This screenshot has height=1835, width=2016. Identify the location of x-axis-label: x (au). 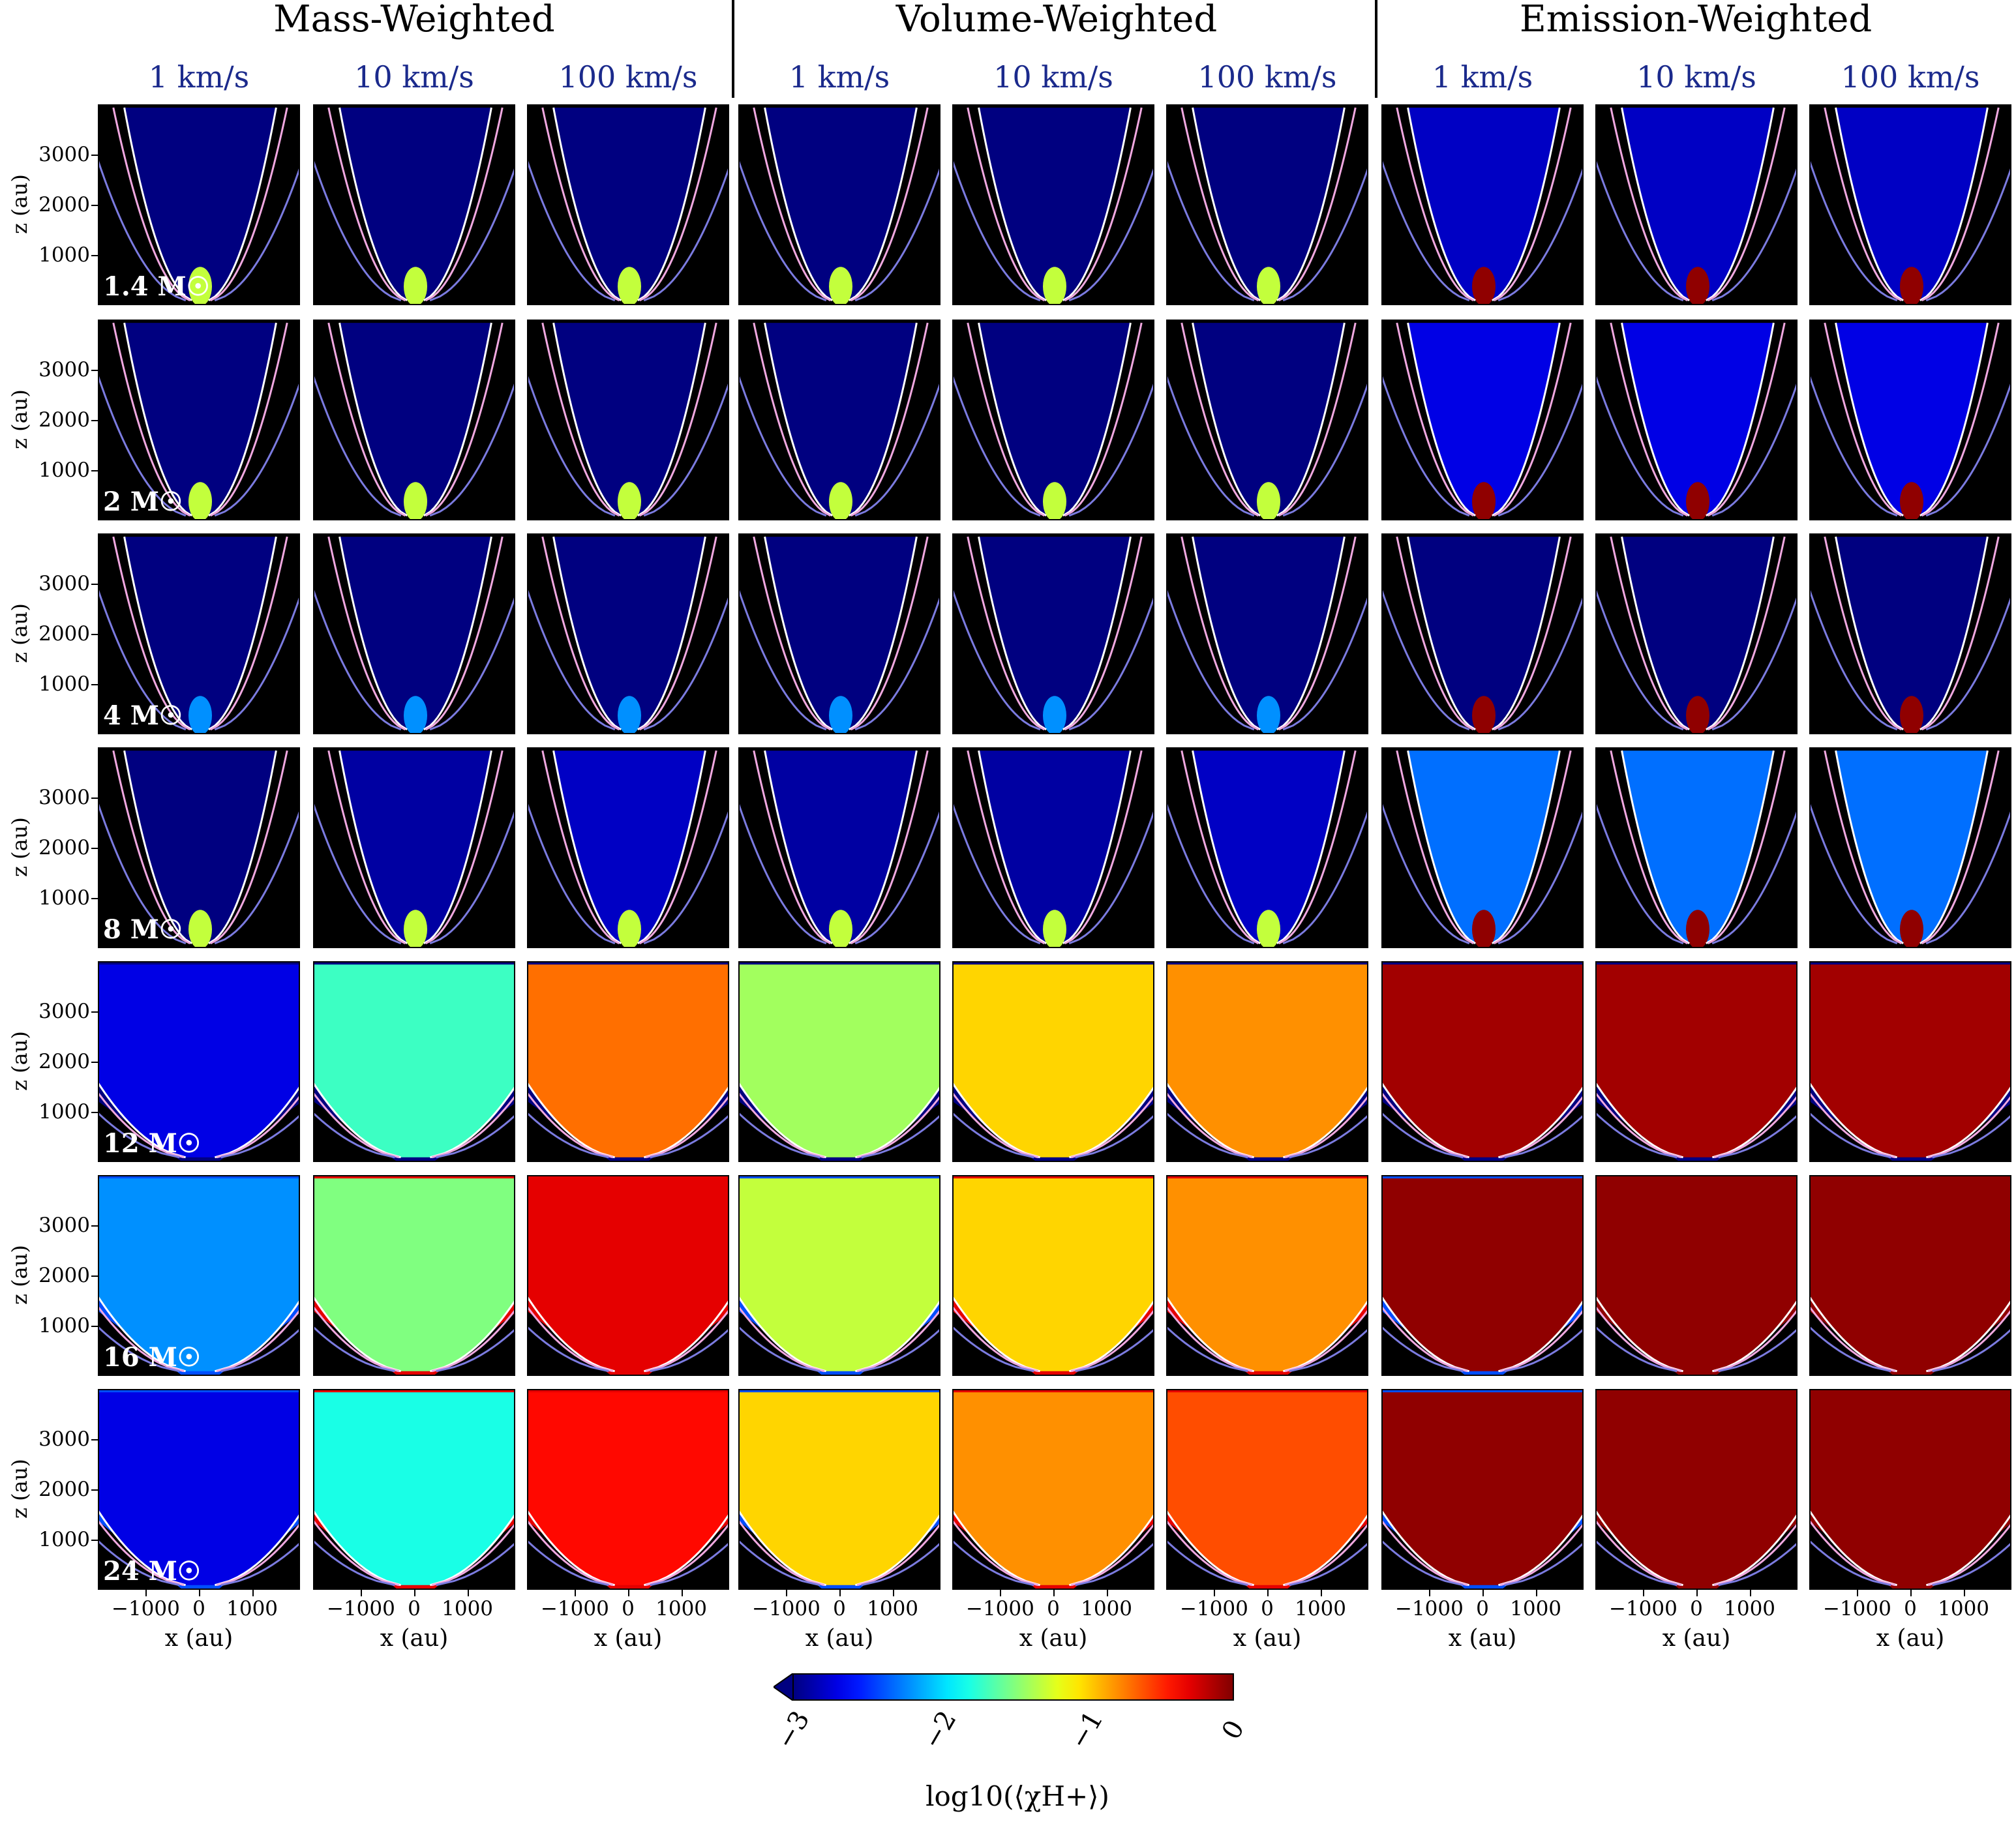
(1053, 1638).